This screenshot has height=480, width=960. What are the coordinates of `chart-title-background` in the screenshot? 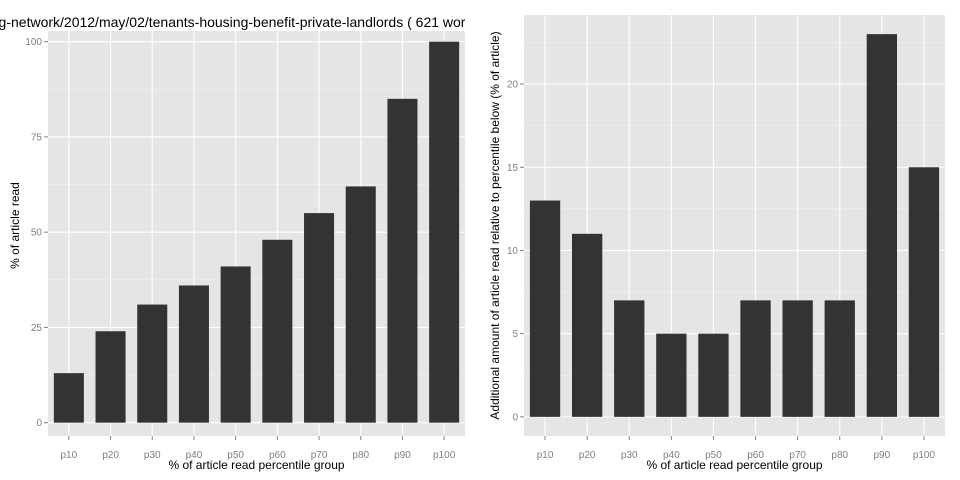 It's located at (232, 22).